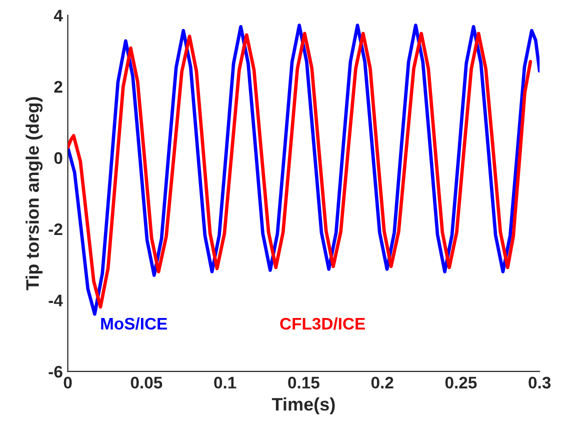  Describe the element at coordinates (382, 382) in the screenshot. I see `x-tick-label: 0.2` at that location.